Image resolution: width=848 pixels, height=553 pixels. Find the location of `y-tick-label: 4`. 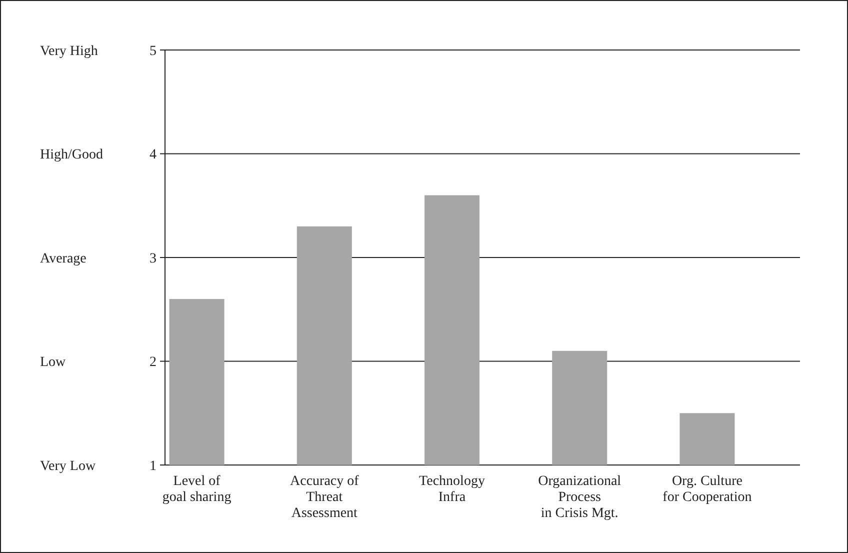

y-tick-label: 4 is located at coordinates (153, 155).